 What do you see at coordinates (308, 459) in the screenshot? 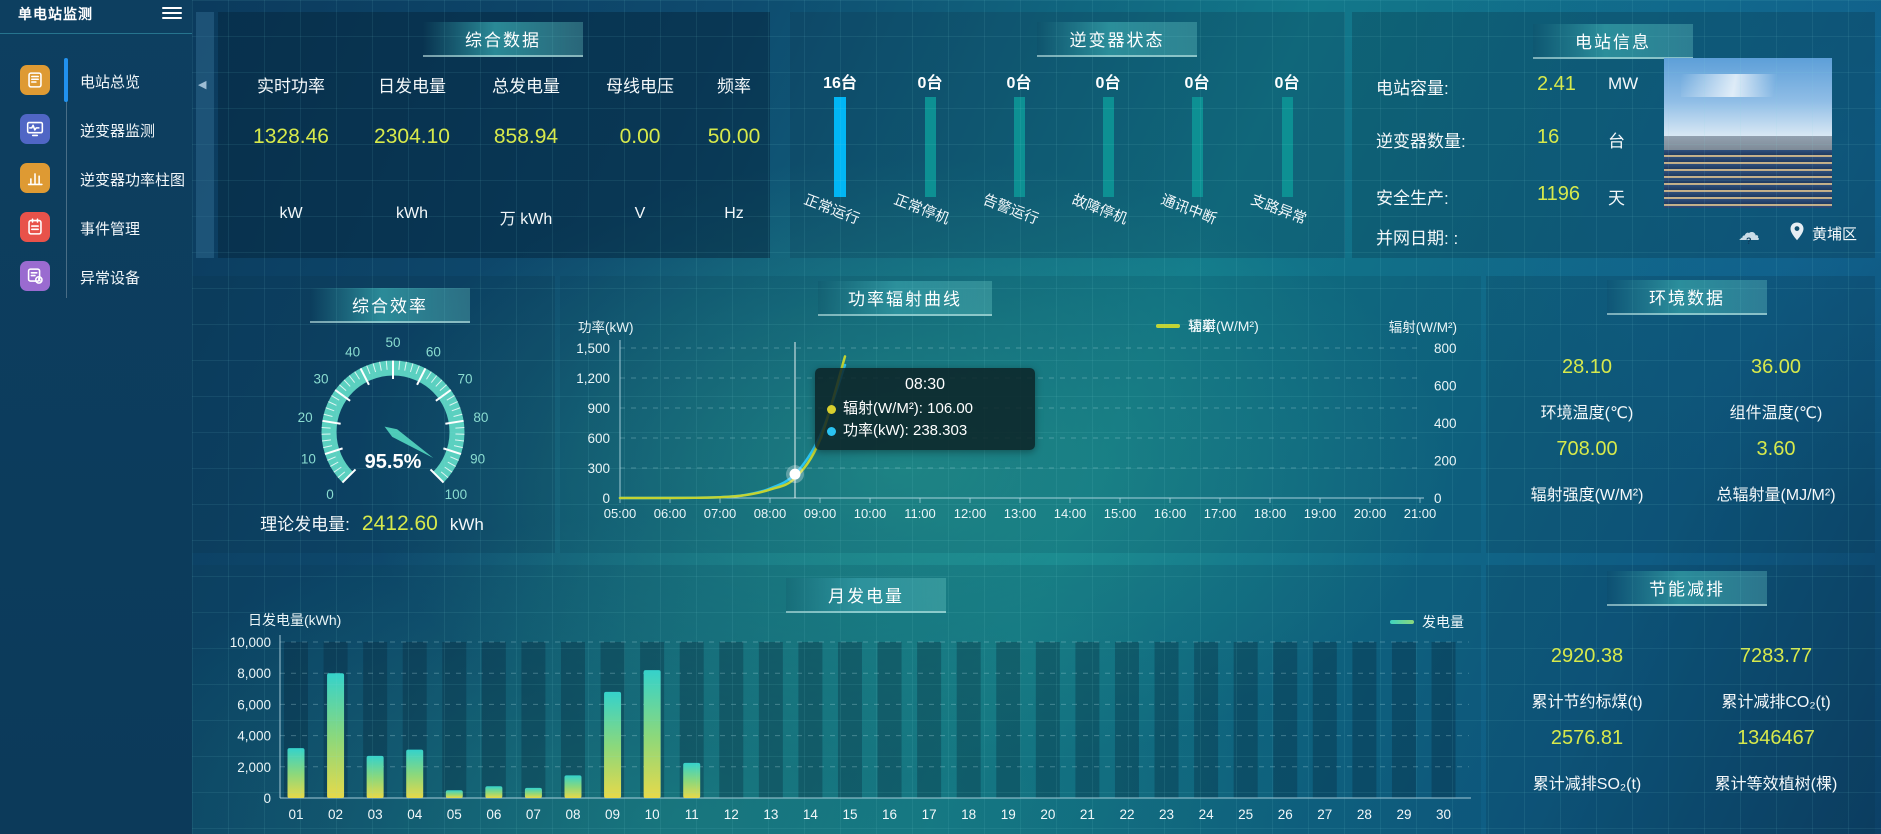
I see `svg-text: 10` at bounding box center [308, 459].